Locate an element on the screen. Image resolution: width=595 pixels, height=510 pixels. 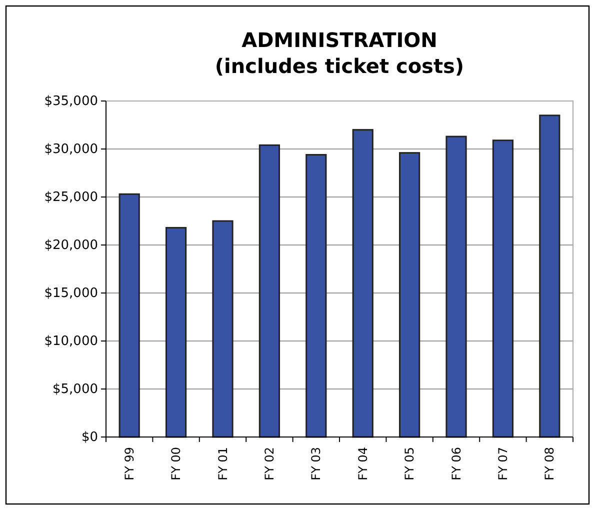
y-tick-label: $15,000 is located at coordinates (71, 294).